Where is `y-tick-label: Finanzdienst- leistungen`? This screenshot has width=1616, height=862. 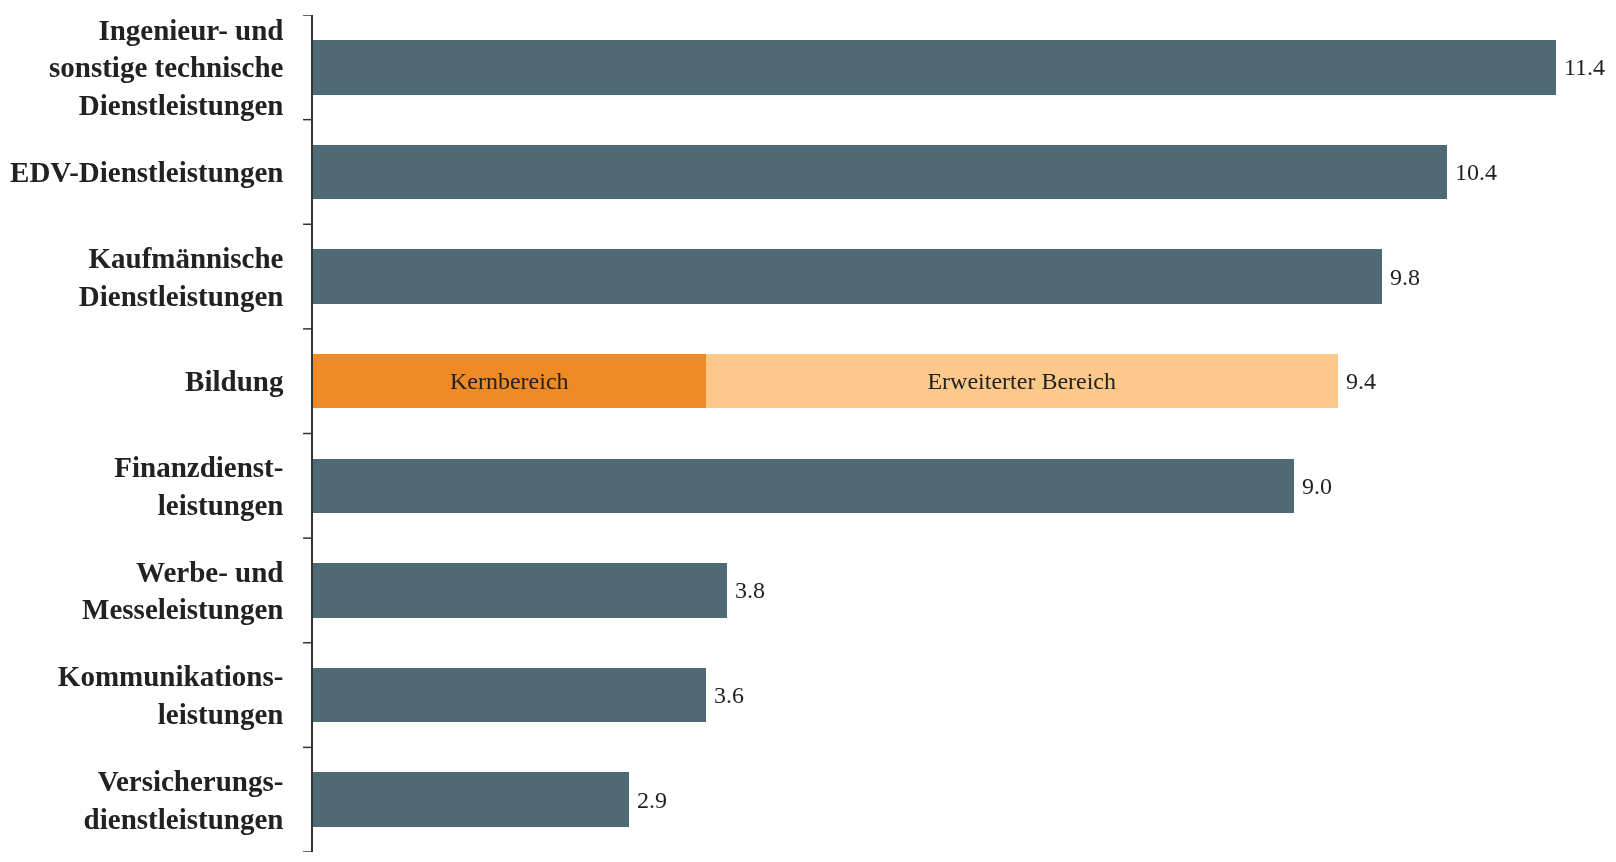
y-tick-label: Finanzdienst- leistungen is located at coordinates (199, 486).